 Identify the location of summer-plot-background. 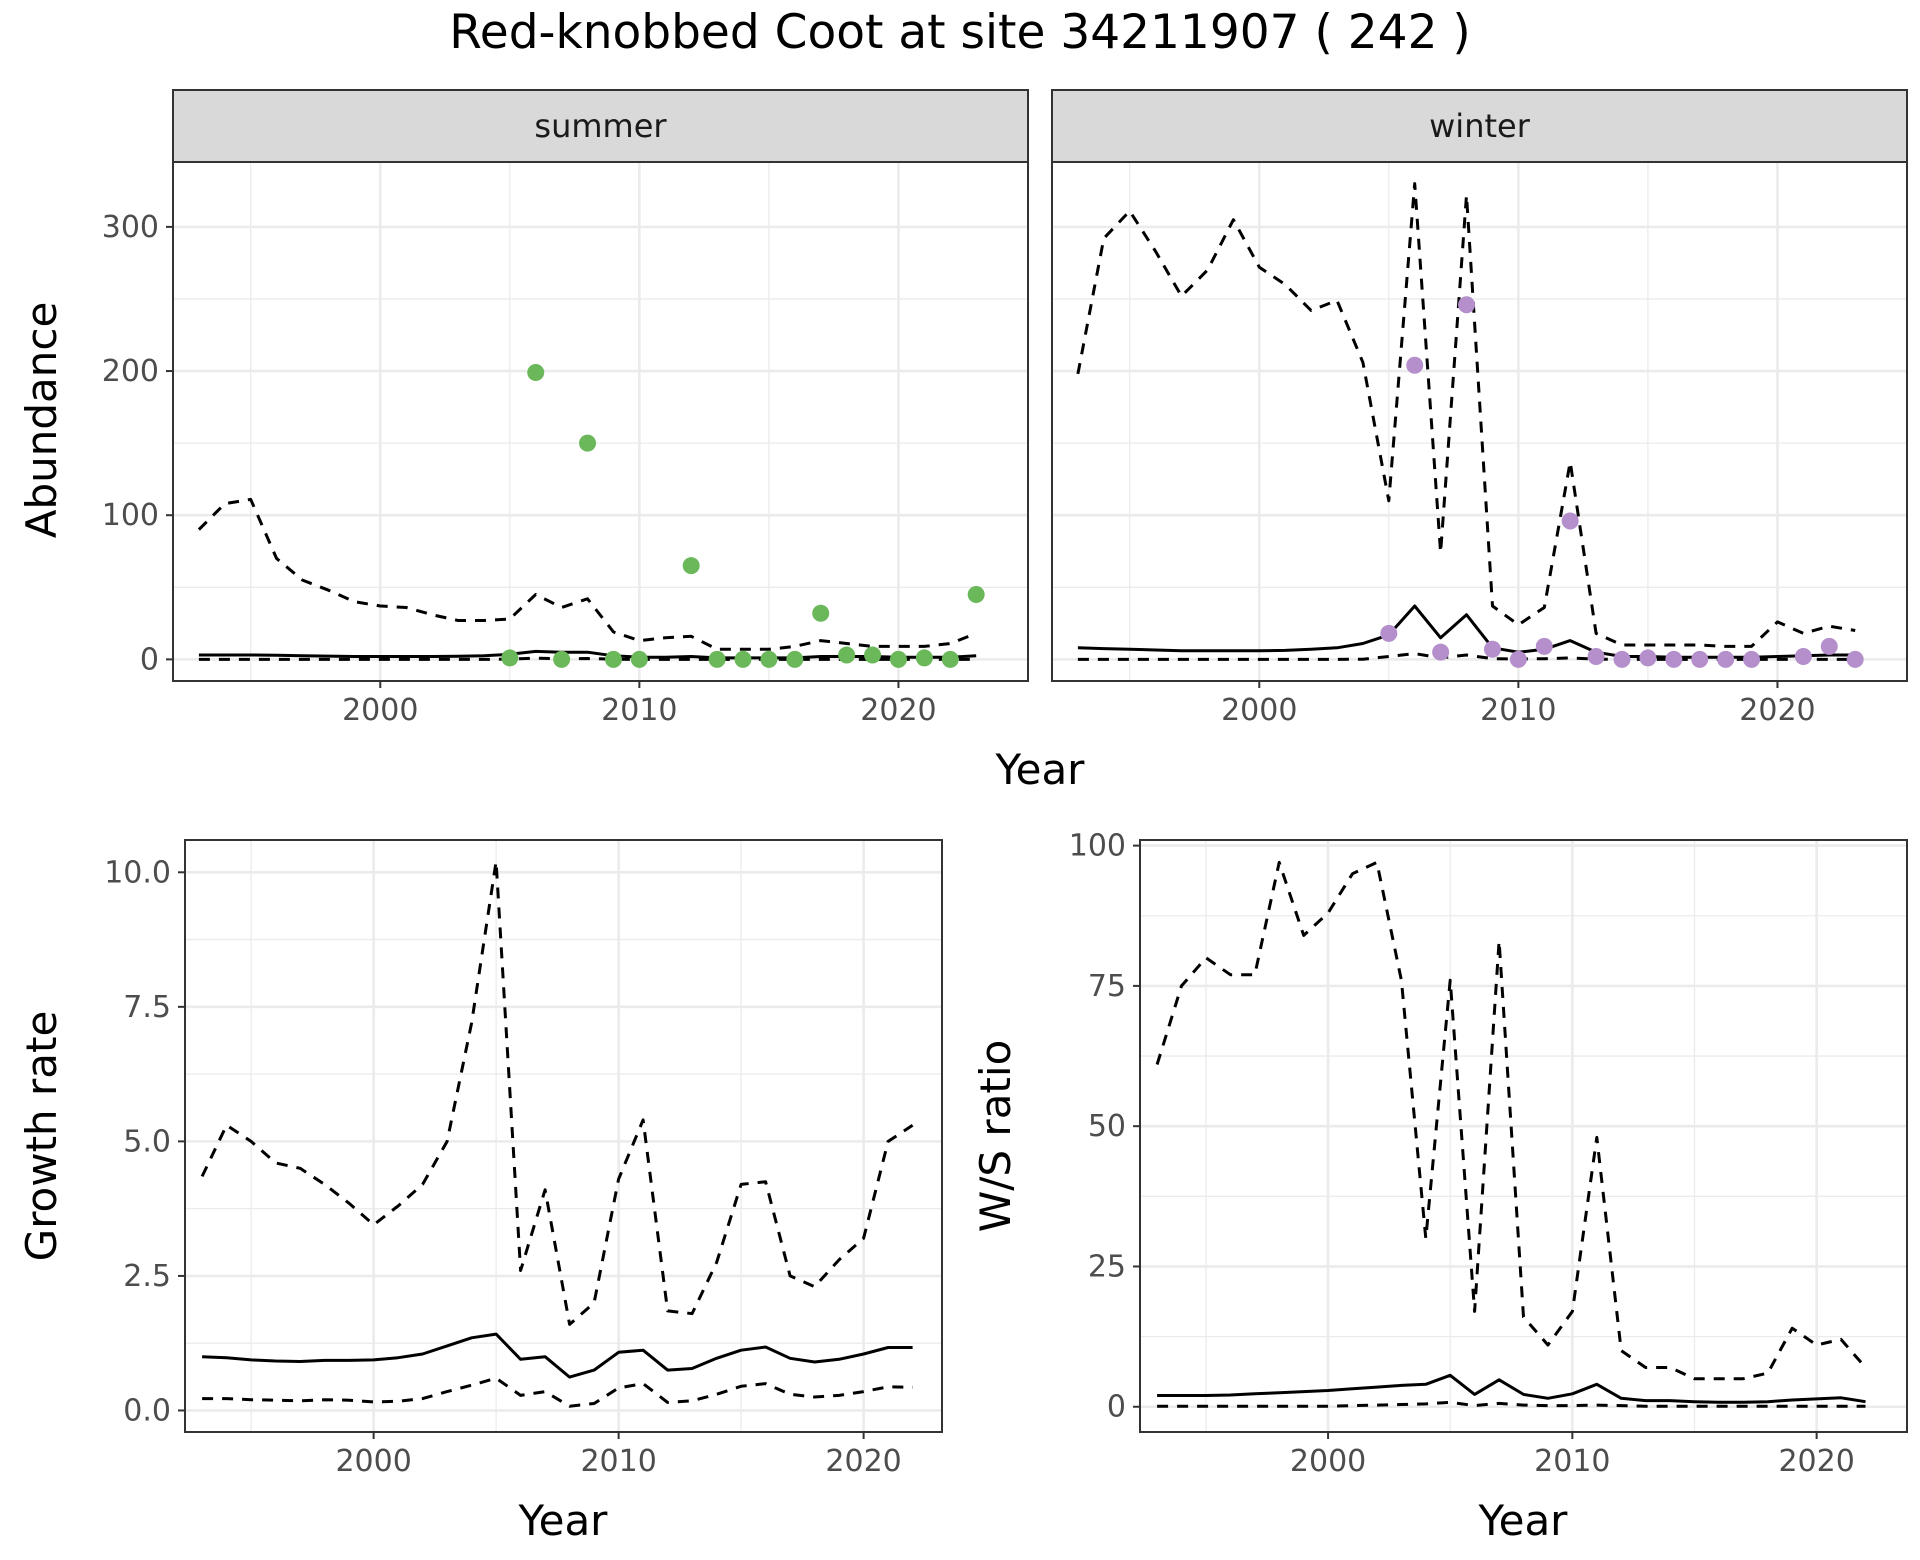
(600, 421).